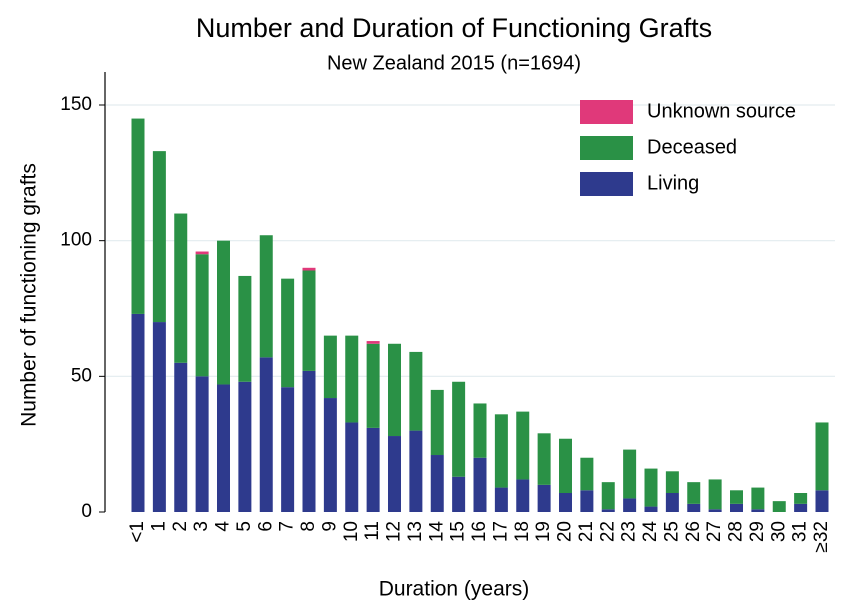 This screenshot has height=607, width=844. Describe the element at coordinates (308, 526) in the screenshot. I see `x-tick-label: 8` at that location.